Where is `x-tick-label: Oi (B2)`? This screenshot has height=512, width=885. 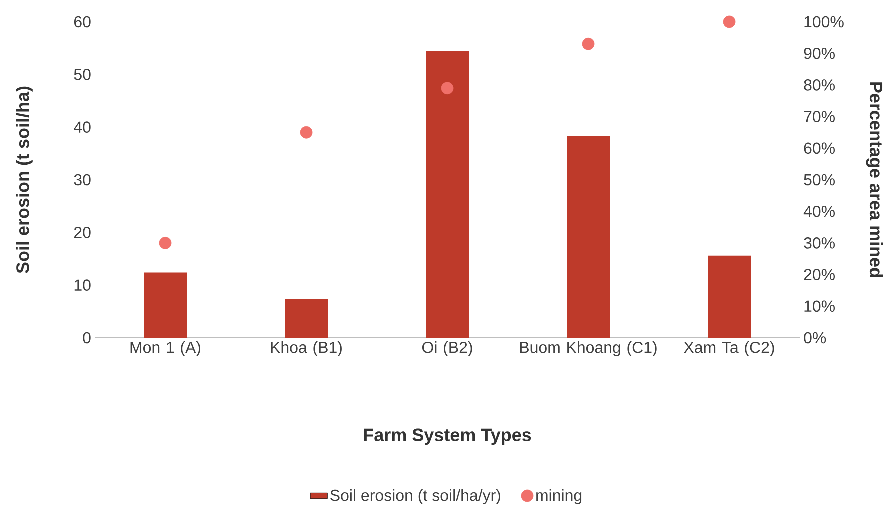 x-tick-label: Oi (B2) is located at coordinates (447, 349).